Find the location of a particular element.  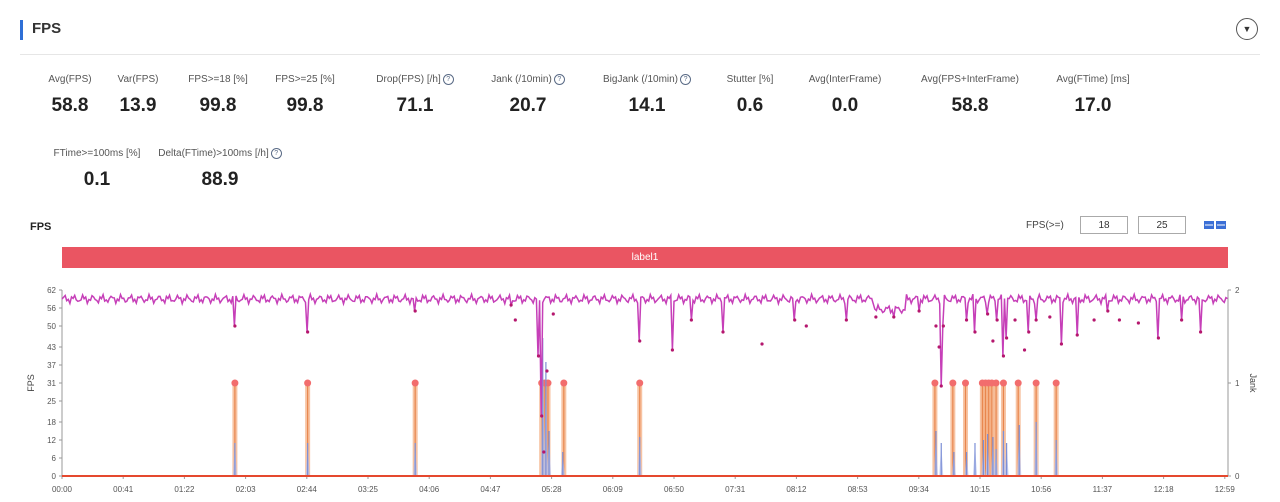

metric-label: BigJank (/10min)? is located at coordinates (647, 79).